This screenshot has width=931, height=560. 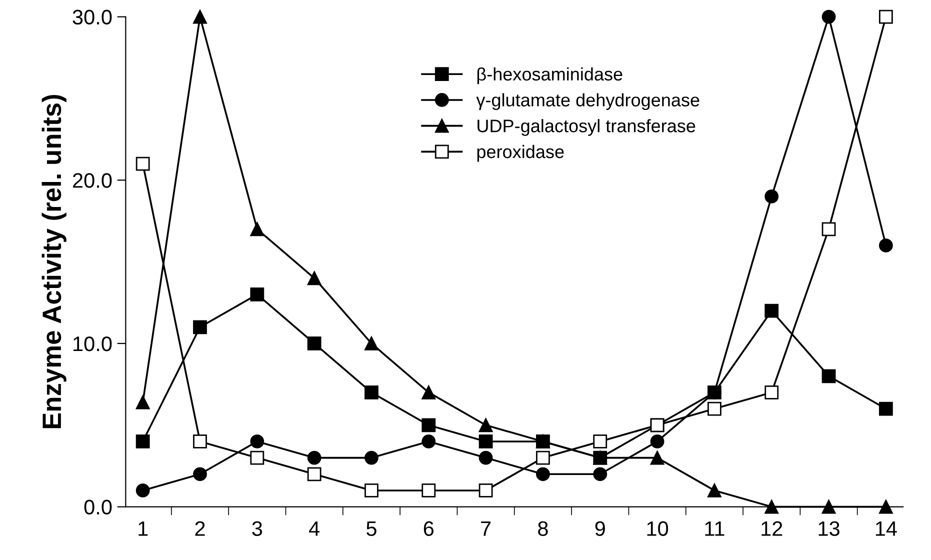 What do you see at coordinates (588, 101) in the screenshot?
I see `legend-label: γ-glutamate dehydrogenase` at bounding box center [588, 101].